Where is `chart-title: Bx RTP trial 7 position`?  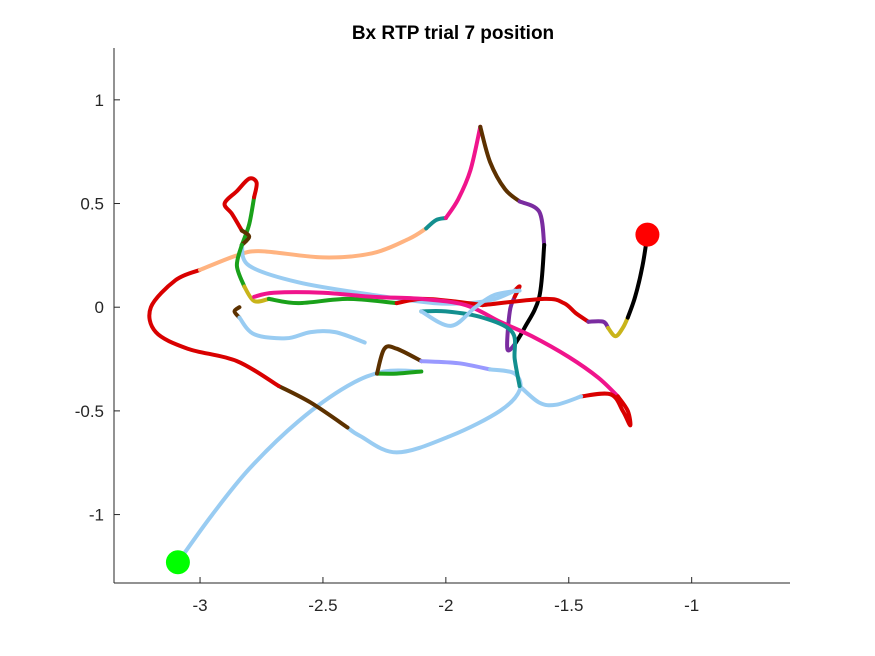 chart-title: Bx RTP trial 7 position is located at coordinates (453, 33).